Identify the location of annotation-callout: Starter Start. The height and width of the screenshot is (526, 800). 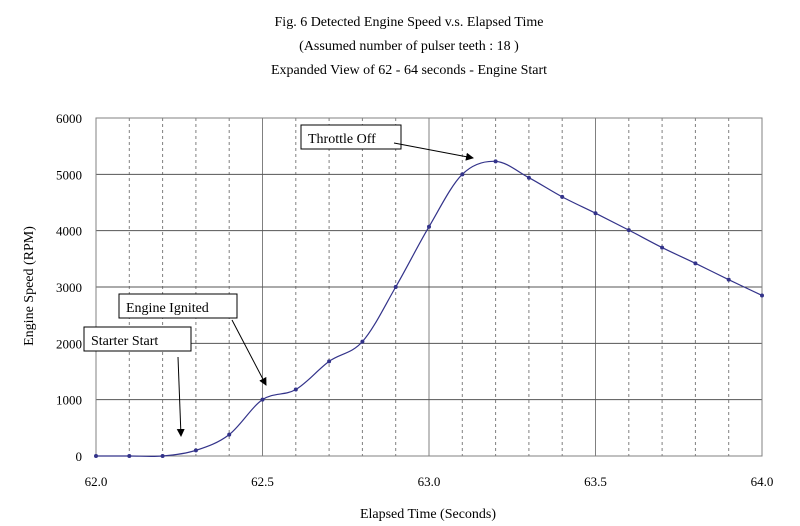
(137, 381).